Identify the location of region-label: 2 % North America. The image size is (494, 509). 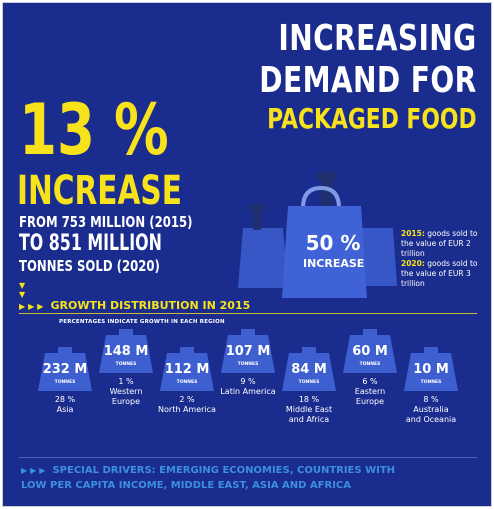
(187, 405).